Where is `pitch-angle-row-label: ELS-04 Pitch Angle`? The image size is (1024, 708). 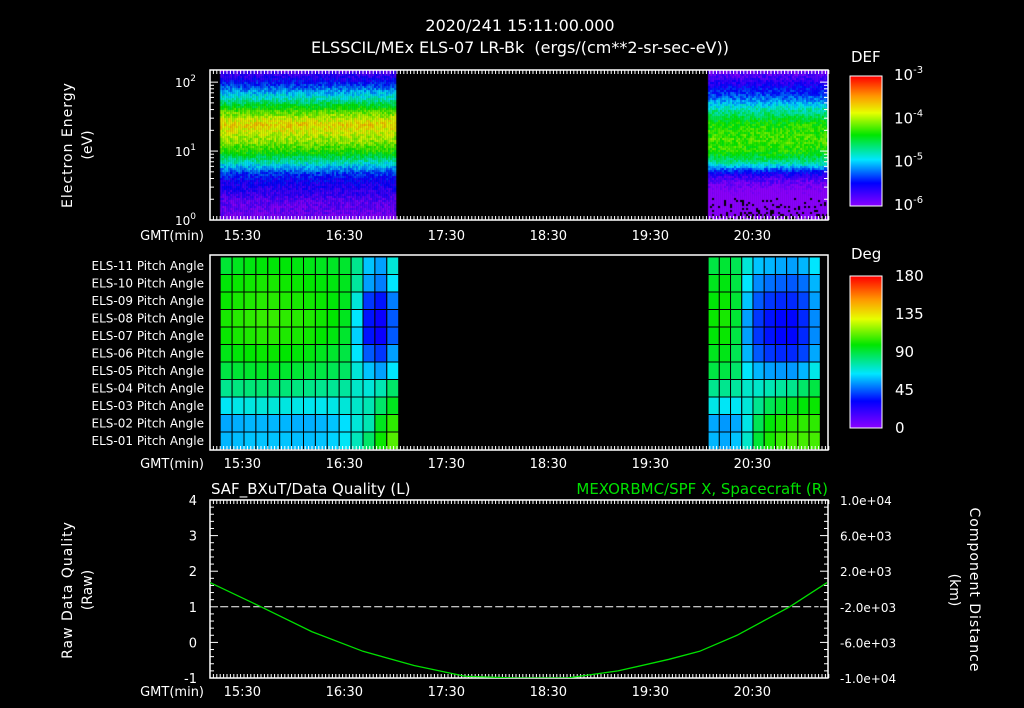
pitch-angle-row-label: ELS-04 Pitch Angle is located at coordinates (148, 389).